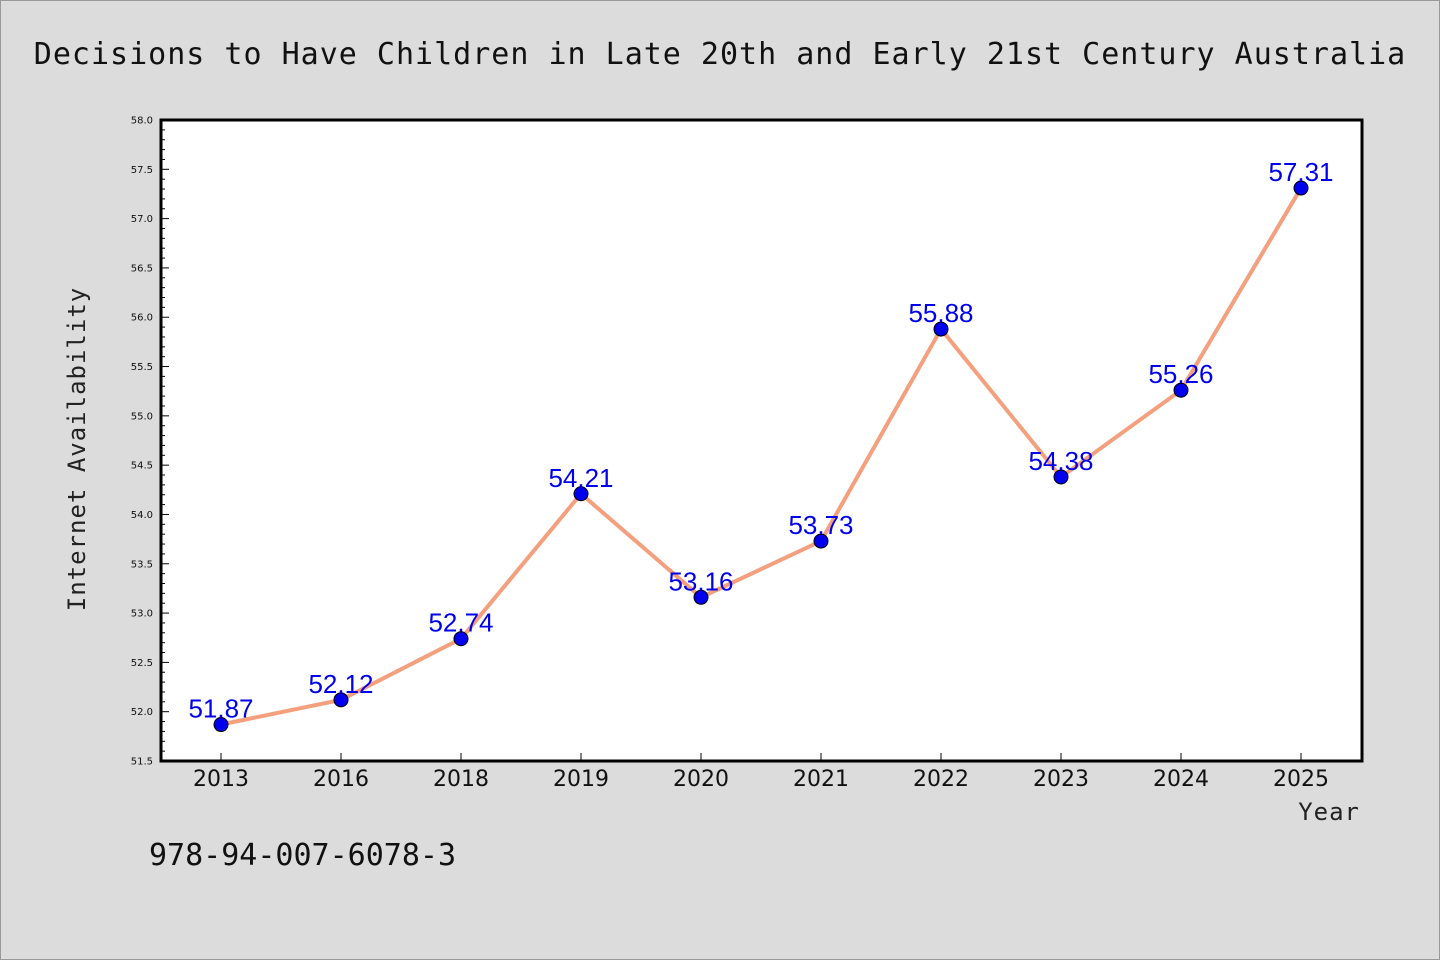 This screenshot has width=1440, height=960. I want to click on data-label: 53.16, so click(700, 581).